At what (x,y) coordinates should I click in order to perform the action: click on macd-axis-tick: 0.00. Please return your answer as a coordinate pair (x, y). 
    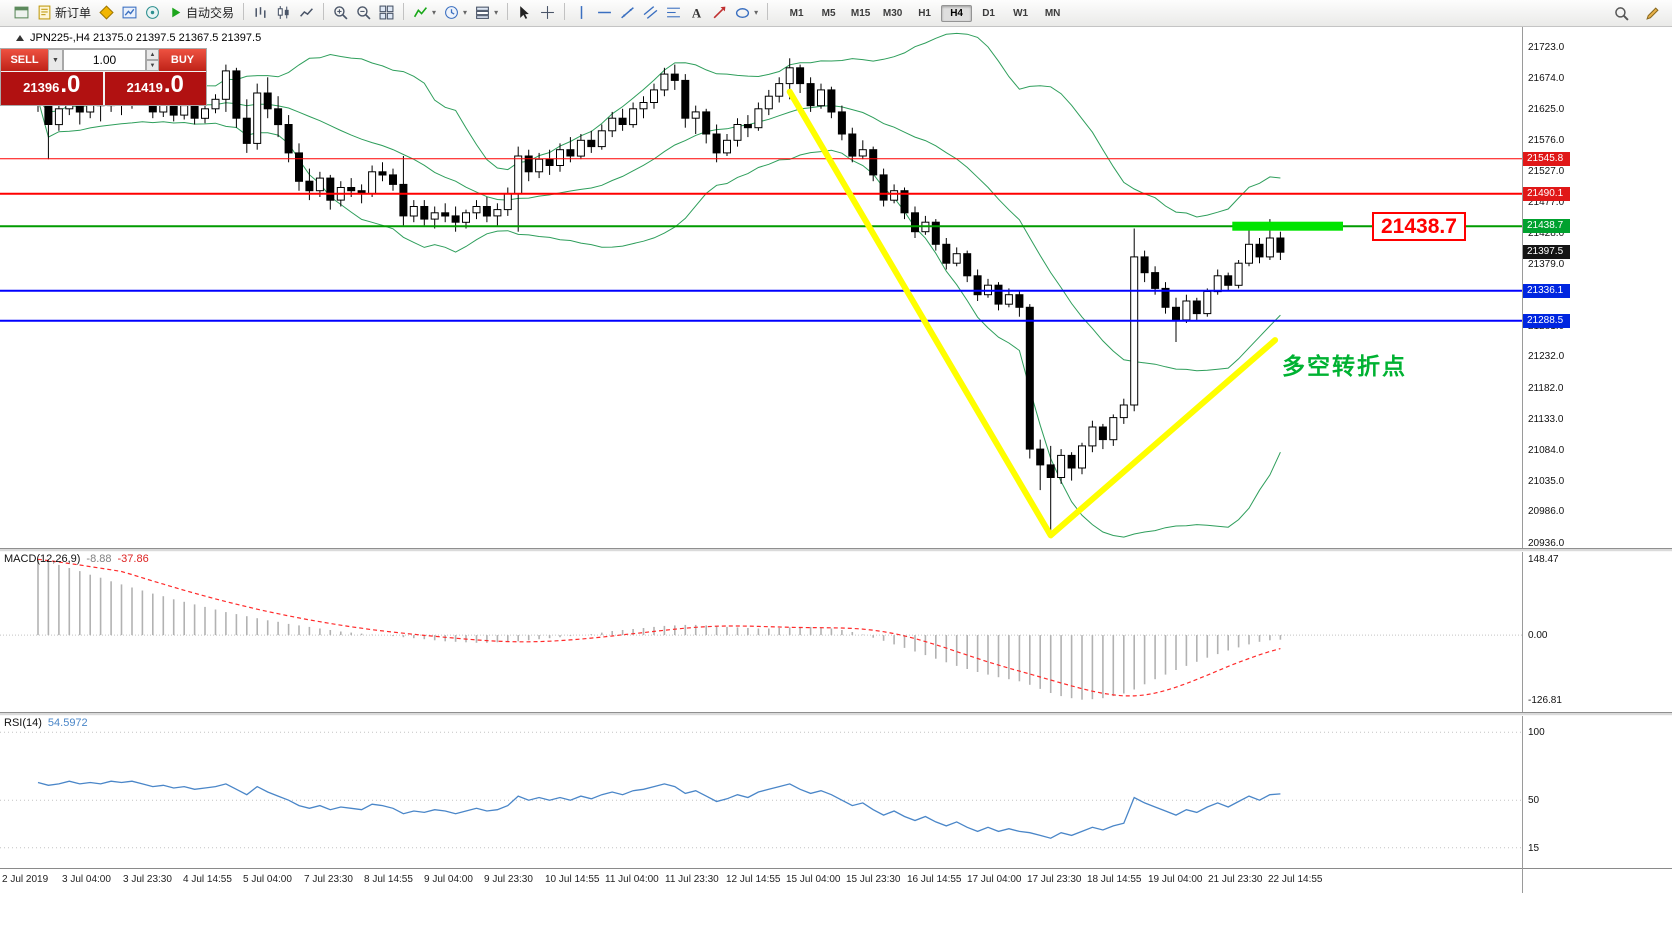
    Looking at the image, I should click on (1538, 635).